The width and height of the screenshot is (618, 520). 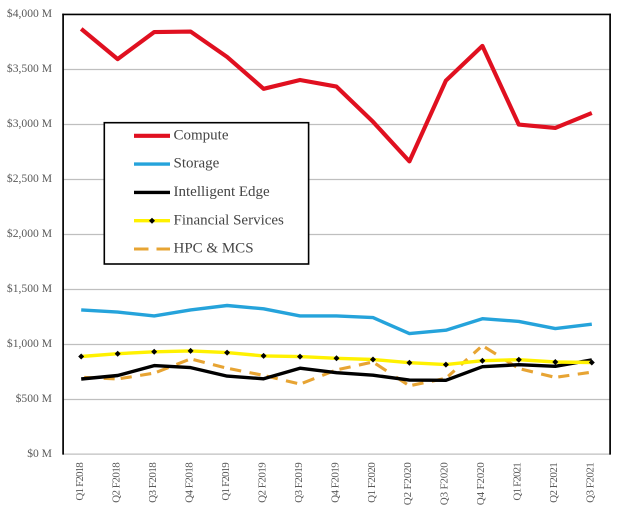 What do you see at coordinates (29, 13) in the screenshot?
I see `svg-text: $4,000 M` at bounding box center [29, 13].